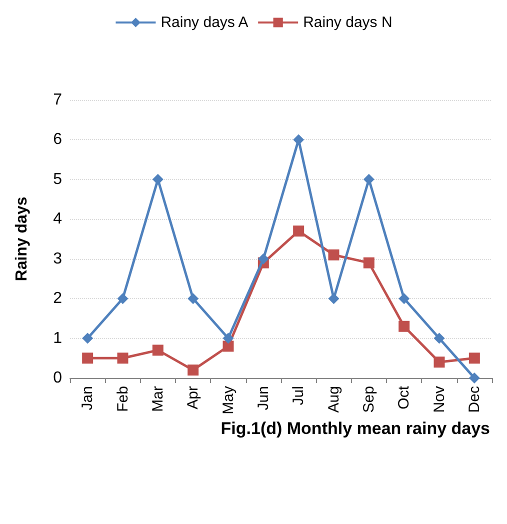 This screenshot has width=507, height=524. Describe the element at coordinates (57, 299) in the screenshot. I see `y-tick-label: 2` at that location.